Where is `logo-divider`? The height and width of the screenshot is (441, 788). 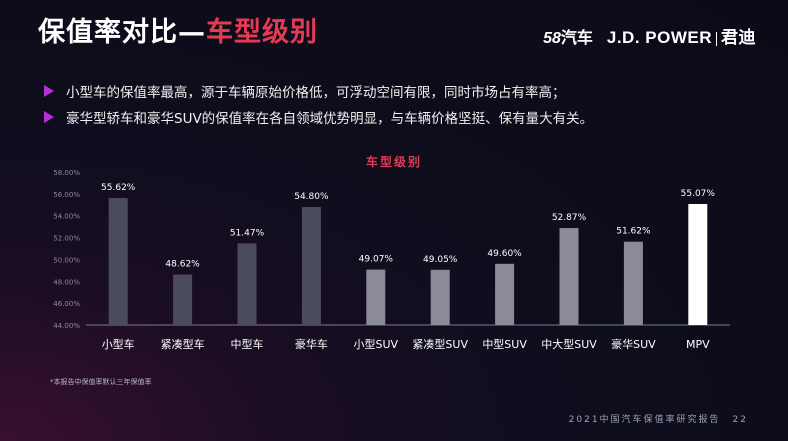 logo-divider is located at coordinates (716, 38).